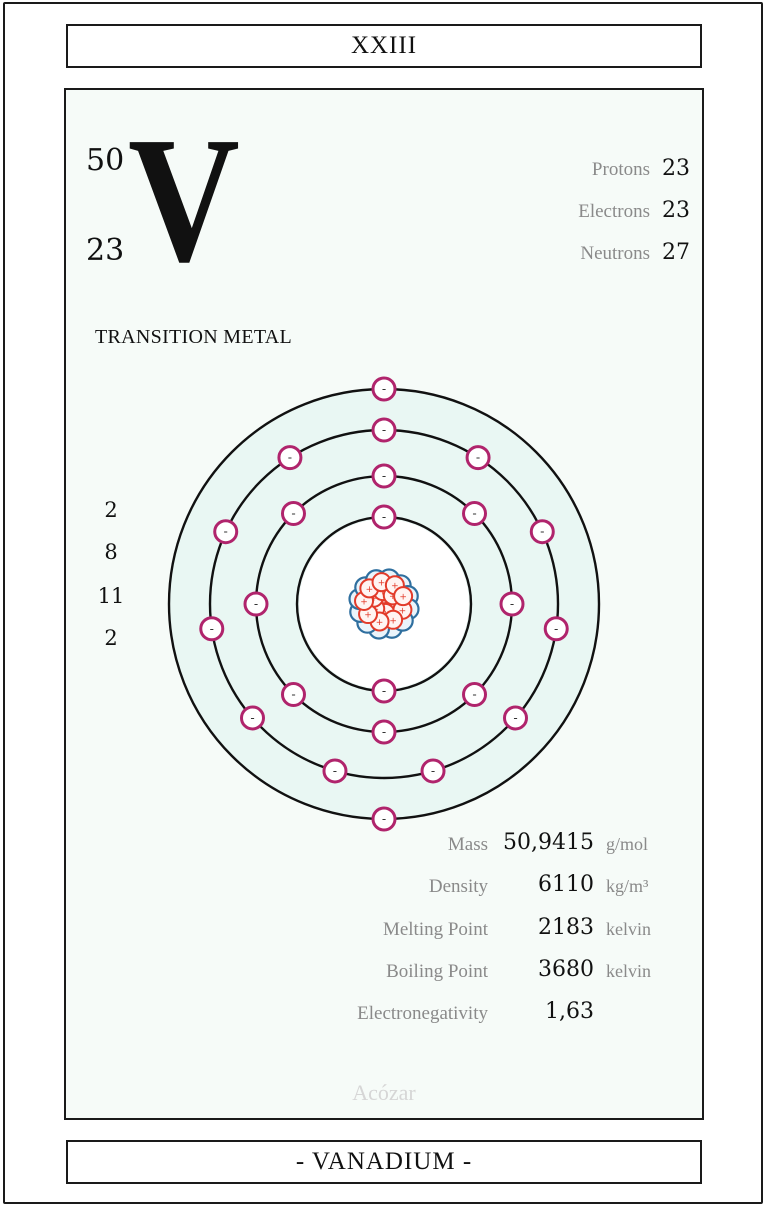 Image resolution: width=768 pixels, height=1208 pixels. I want to click on property-unit: kg/m³, so click(627, 886).